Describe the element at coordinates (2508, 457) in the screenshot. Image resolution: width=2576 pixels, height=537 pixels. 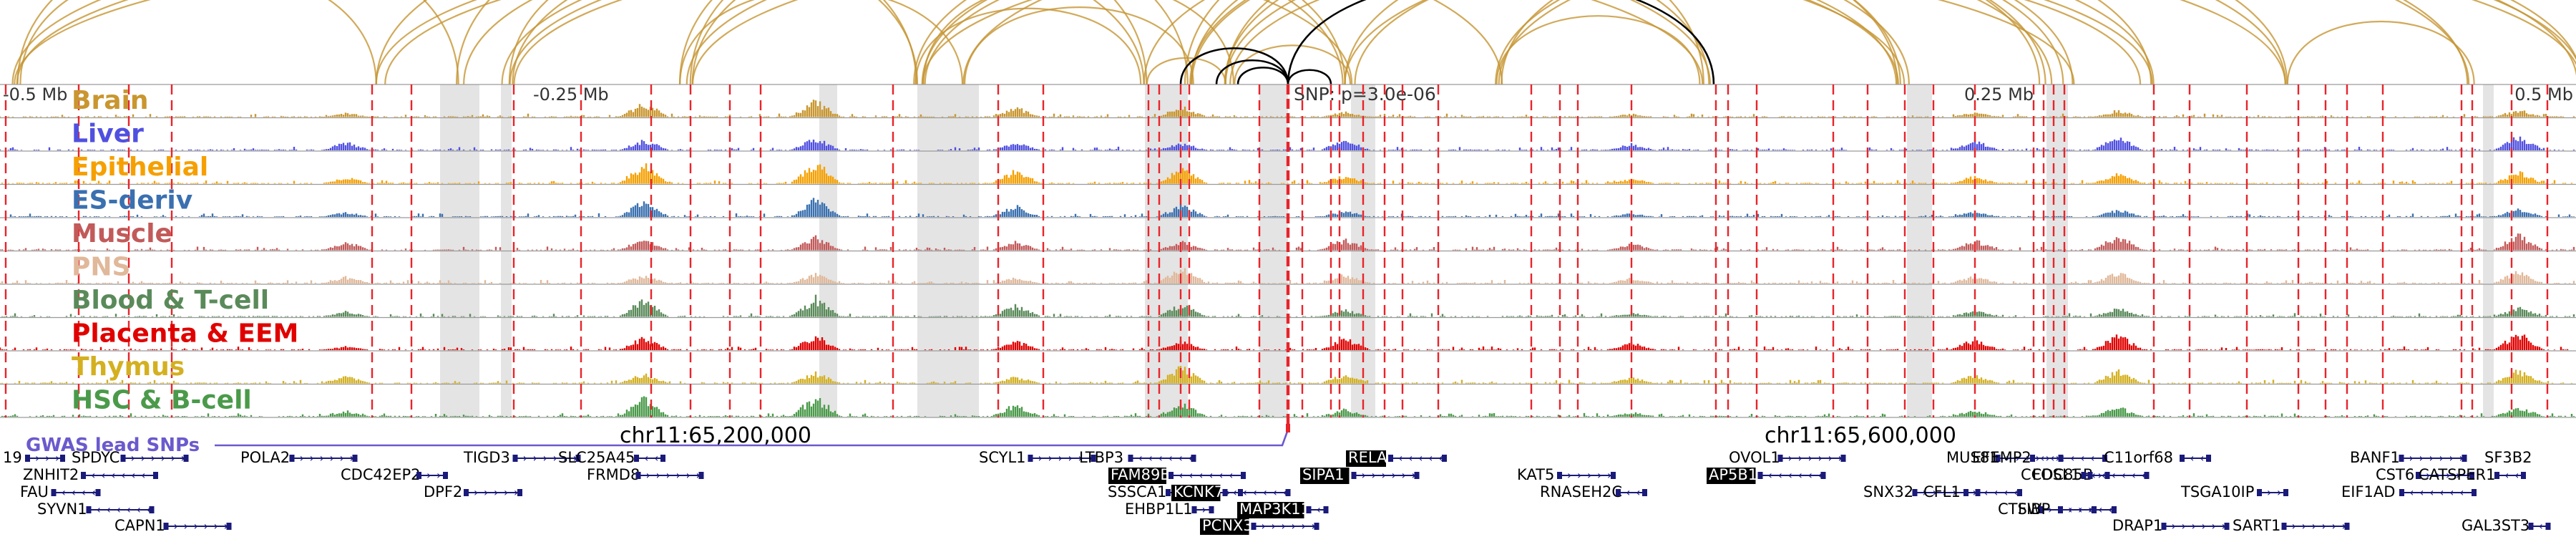
I see `gene-label: SF3B2` at that location.